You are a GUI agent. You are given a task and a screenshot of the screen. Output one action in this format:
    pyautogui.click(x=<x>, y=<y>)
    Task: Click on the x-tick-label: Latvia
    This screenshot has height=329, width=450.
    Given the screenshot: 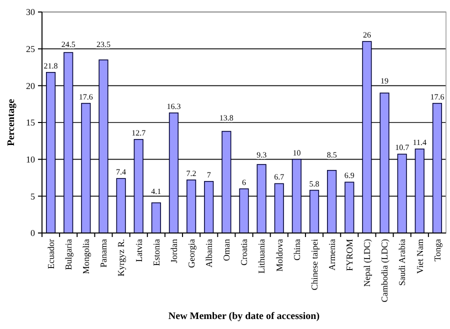 What is the action you would take?
    pyautogui.click(x=139, y=250)
    